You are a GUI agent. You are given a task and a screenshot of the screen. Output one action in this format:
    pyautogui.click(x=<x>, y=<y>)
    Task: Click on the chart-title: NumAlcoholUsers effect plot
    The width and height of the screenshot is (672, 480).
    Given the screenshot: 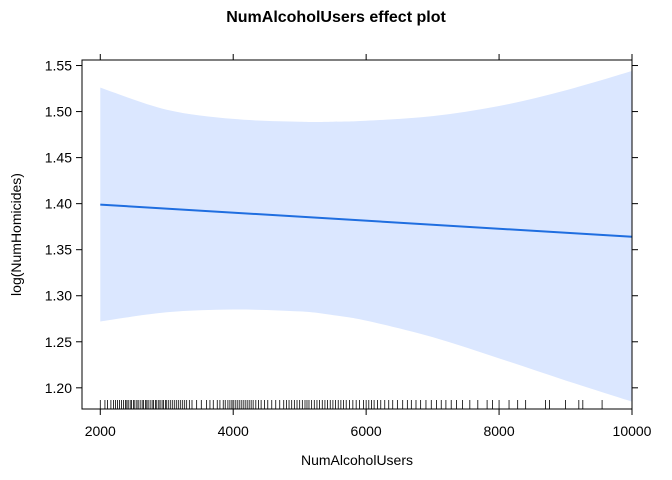 What is the action you would take?
    pyautogui.click(x=336, y=17)
    